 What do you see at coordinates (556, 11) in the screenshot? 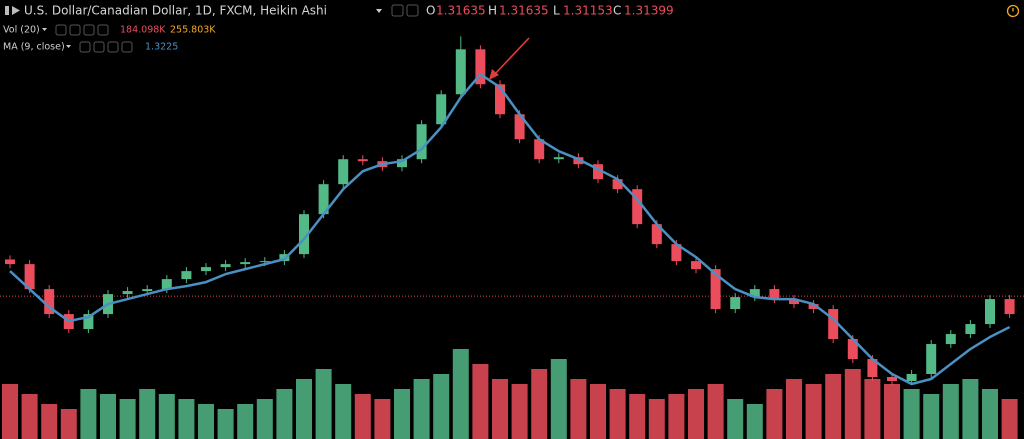
I see `ohlc-l-label: L` at bounding box center [556, 11].